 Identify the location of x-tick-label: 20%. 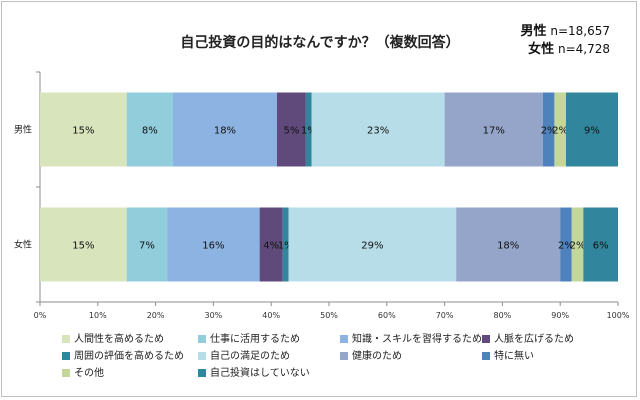
(156, 315).